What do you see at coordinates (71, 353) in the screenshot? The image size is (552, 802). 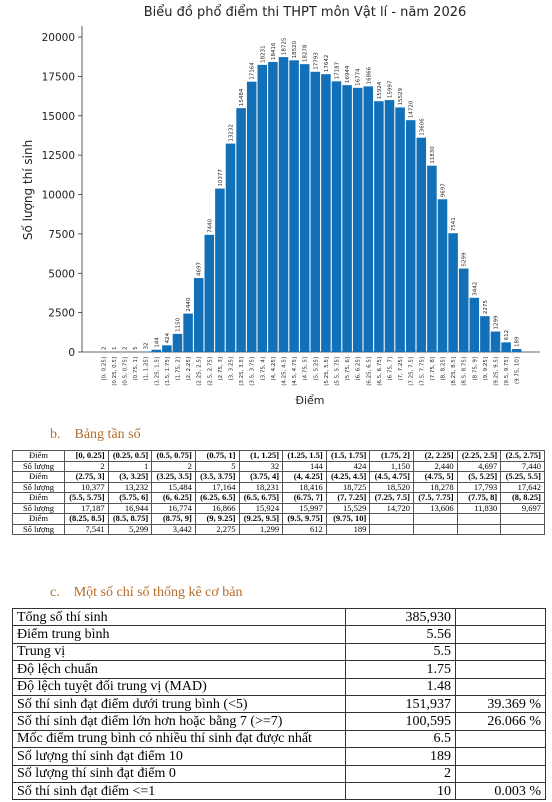 I see `y-tick-label: 0` at bounding box center [71, 353].